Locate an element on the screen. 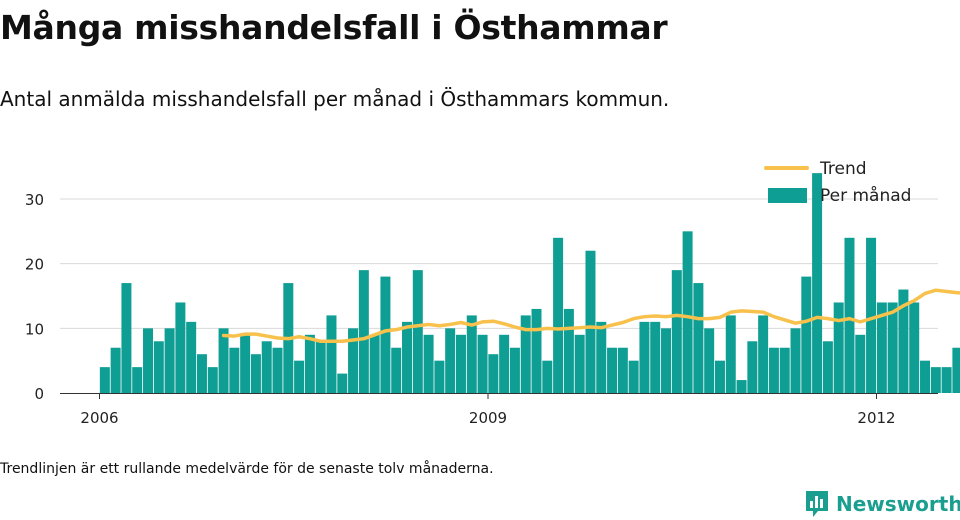 The height and width of the screenshot is (520, 960). y-tick-label: 30 is located at coordinates (34, 200).